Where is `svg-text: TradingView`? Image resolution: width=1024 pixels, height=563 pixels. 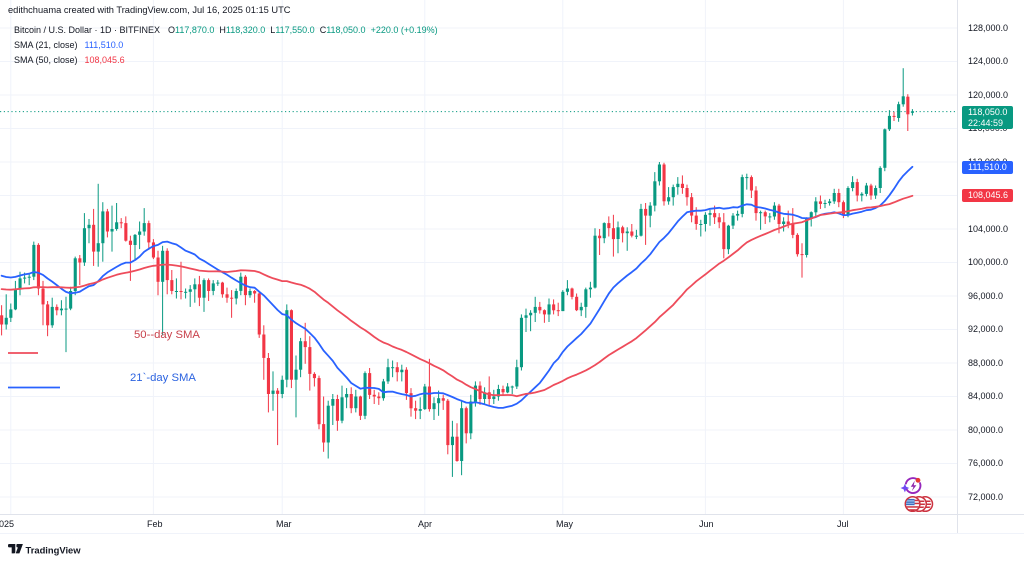 svg-text: TradingView is located at coordinates (54, 549).